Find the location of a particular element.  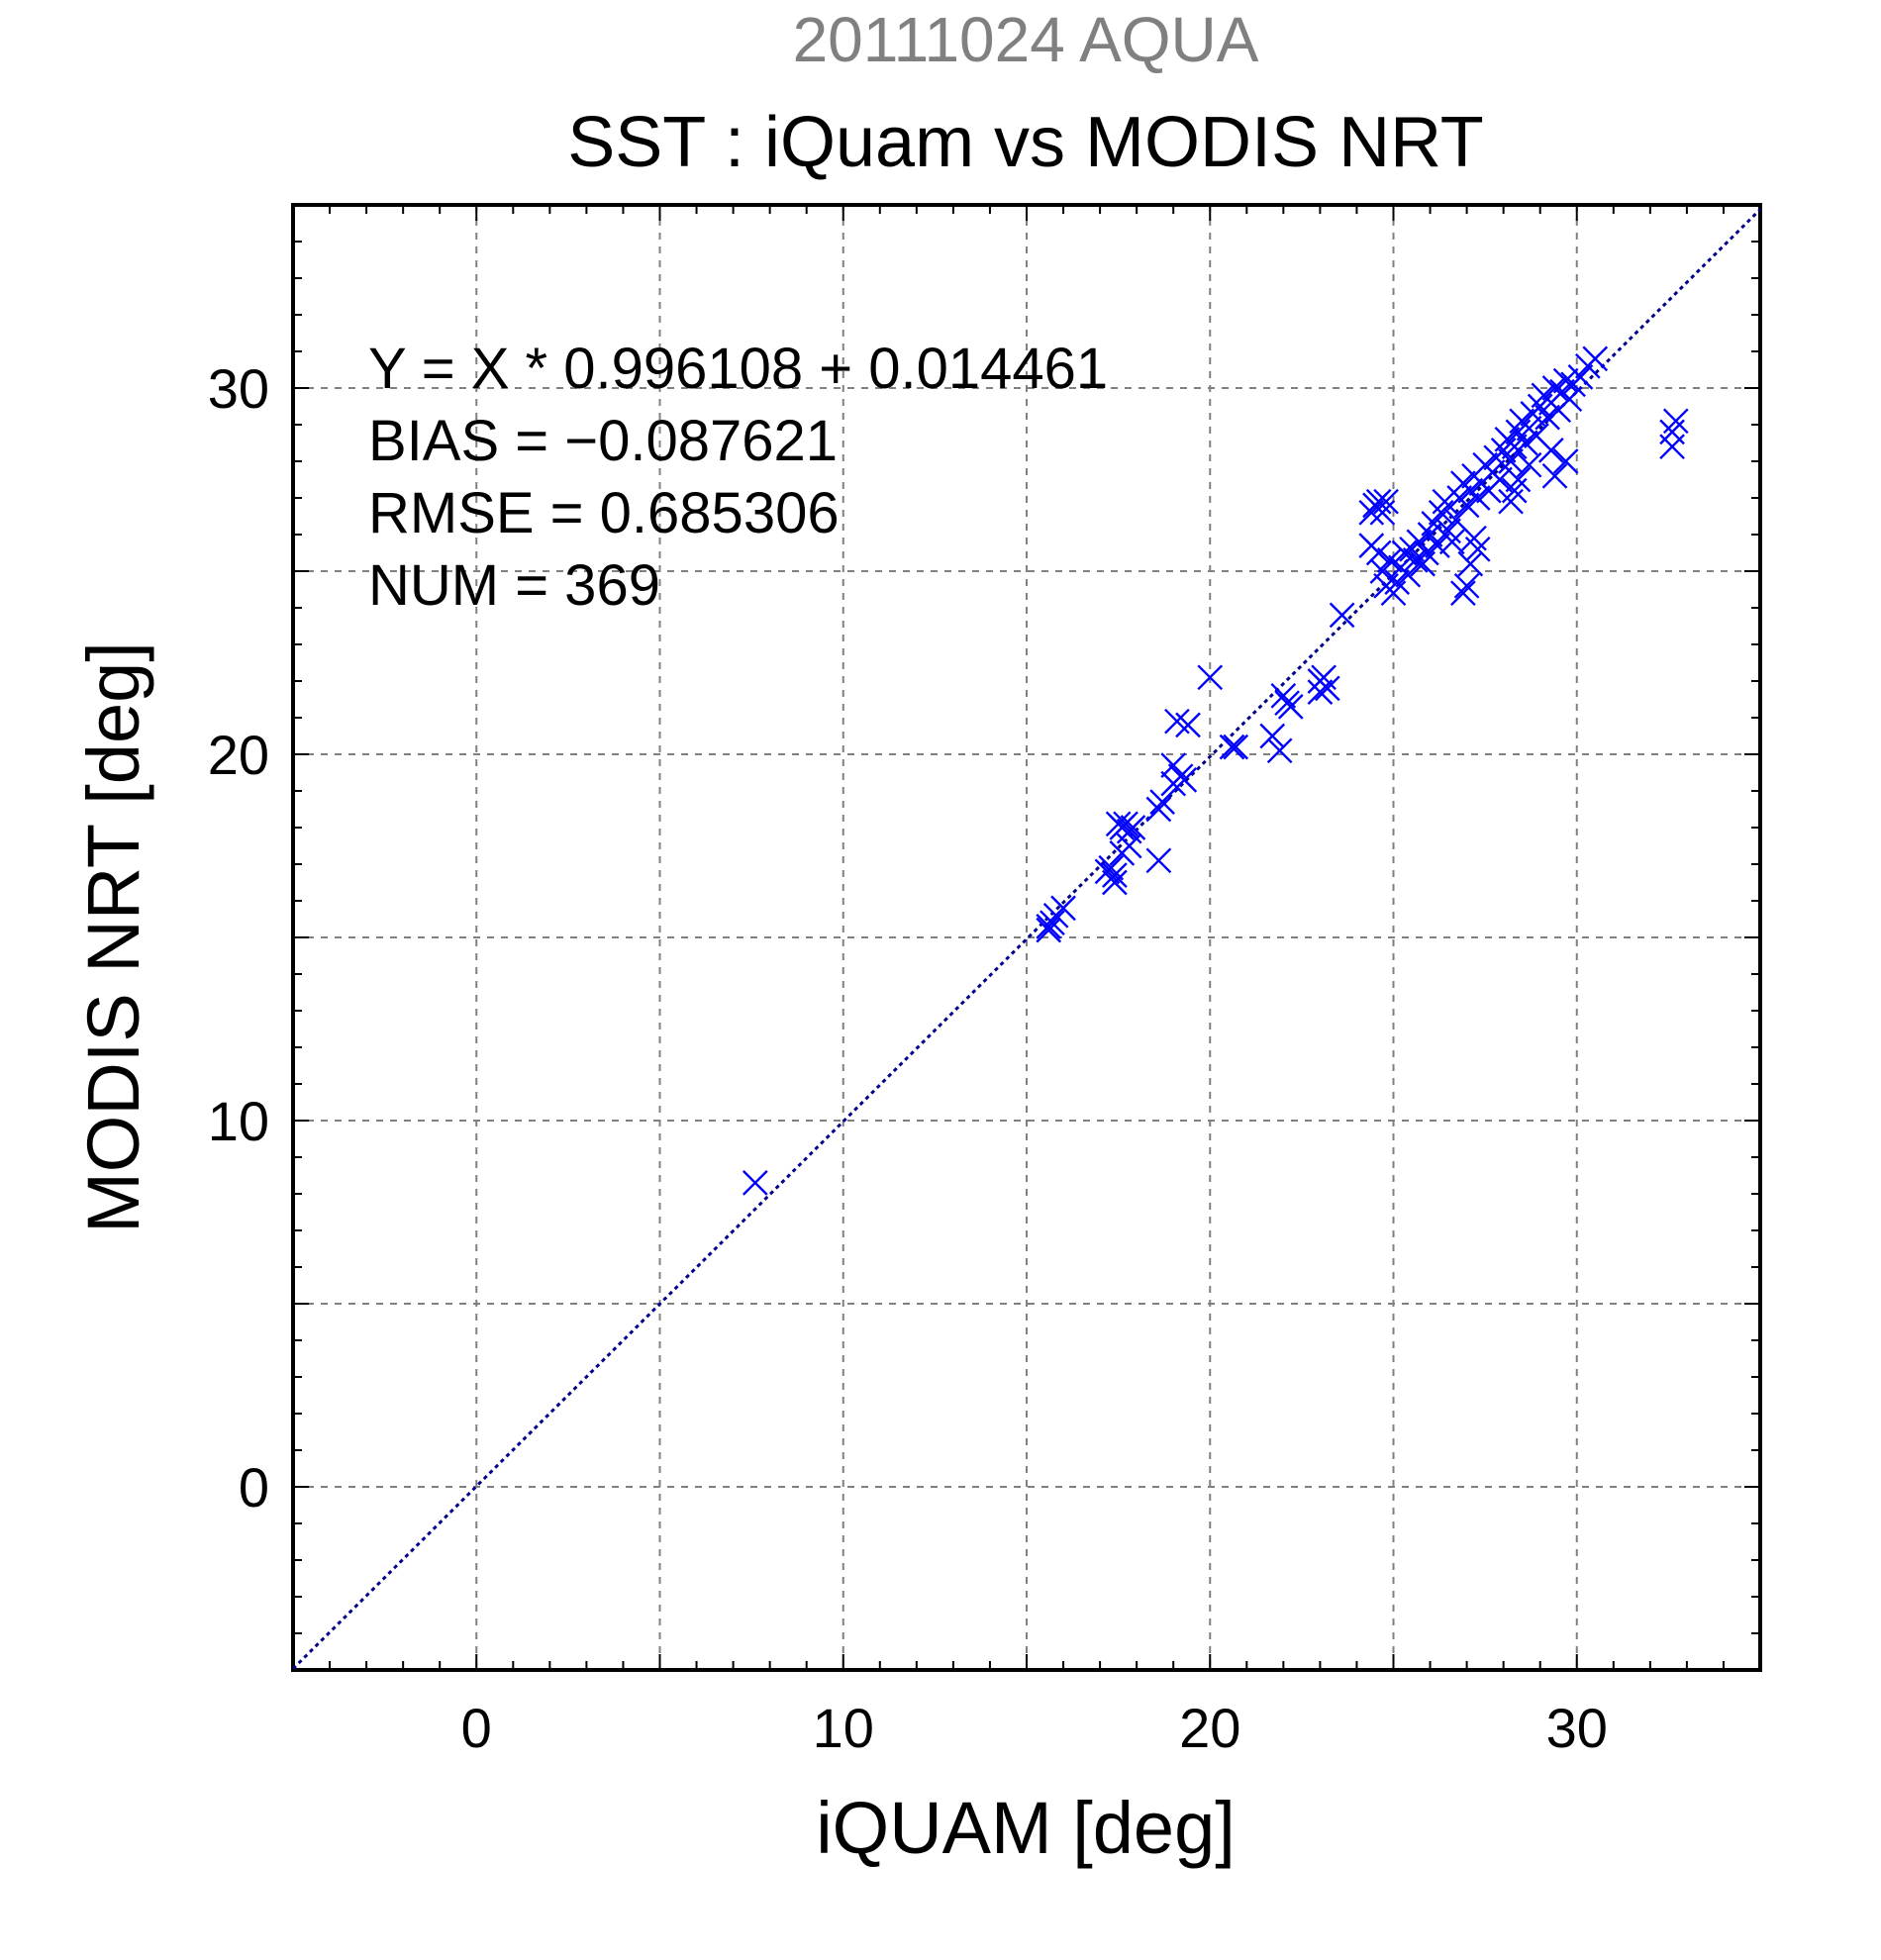

annotation-num: NUM = 369 is located at coordinates (514, 585).